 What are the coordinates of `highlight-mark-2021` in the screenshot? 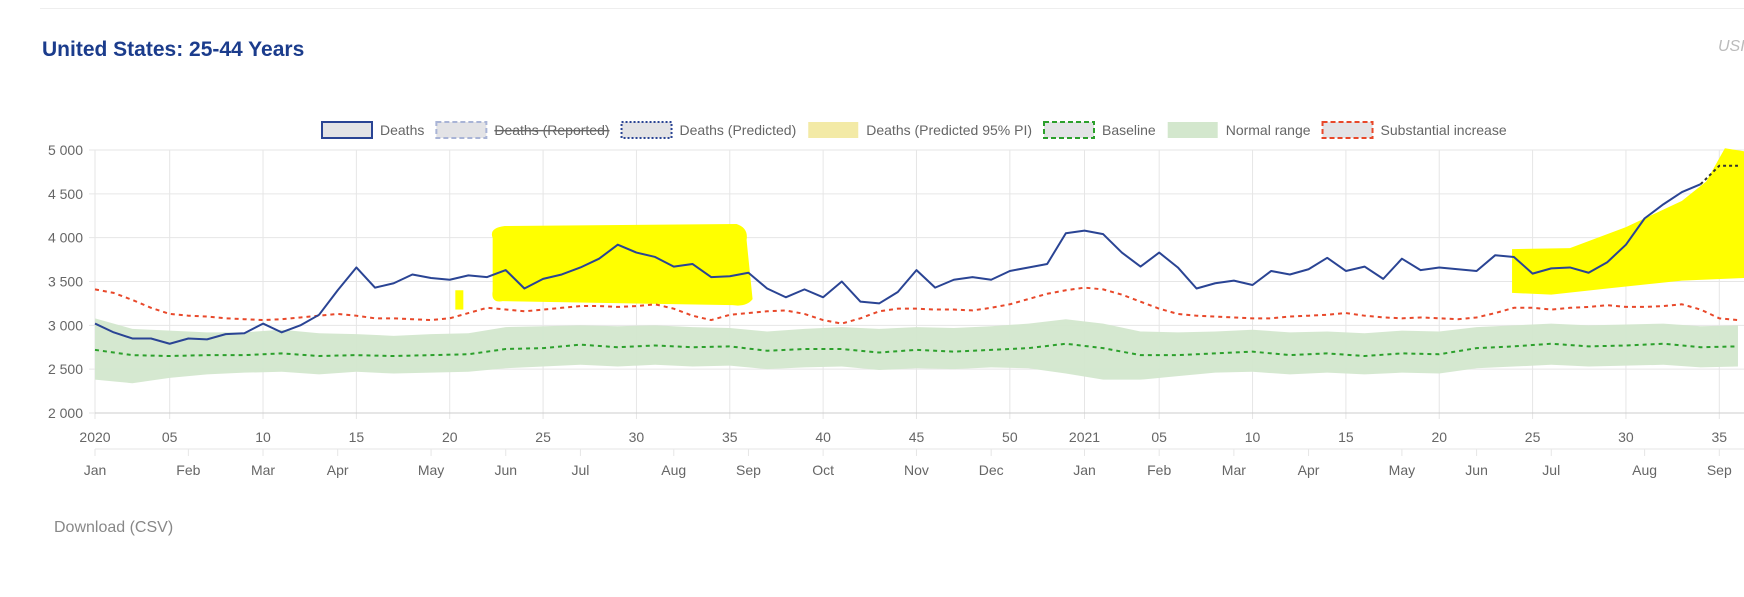 It's located at (1628, 221).